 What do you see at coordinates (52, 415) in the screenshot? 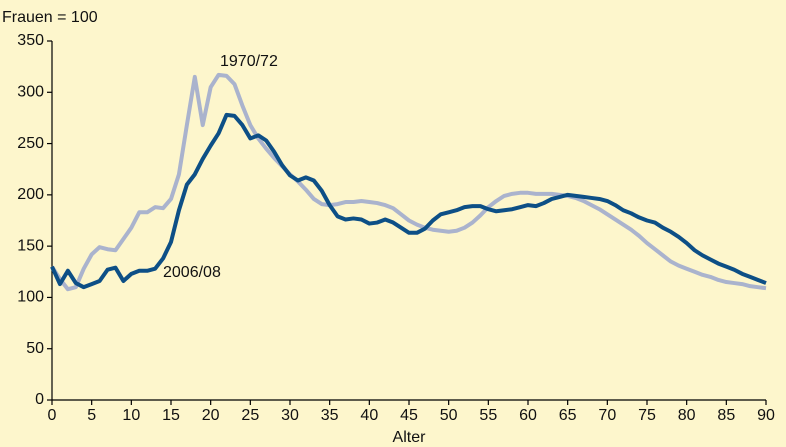
I see `x-tick-label: 0` at bounding box center [52, 415].